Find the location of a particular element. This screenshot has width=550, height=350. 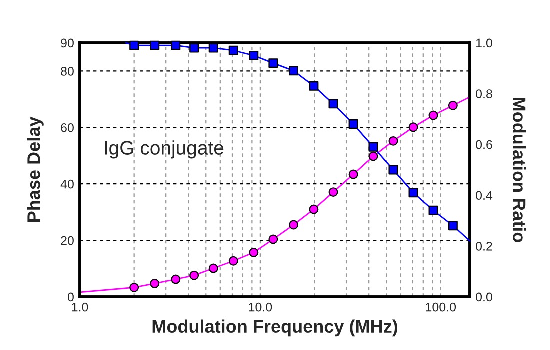

y-tick-label: 90 is located at coordinates (67, 43).